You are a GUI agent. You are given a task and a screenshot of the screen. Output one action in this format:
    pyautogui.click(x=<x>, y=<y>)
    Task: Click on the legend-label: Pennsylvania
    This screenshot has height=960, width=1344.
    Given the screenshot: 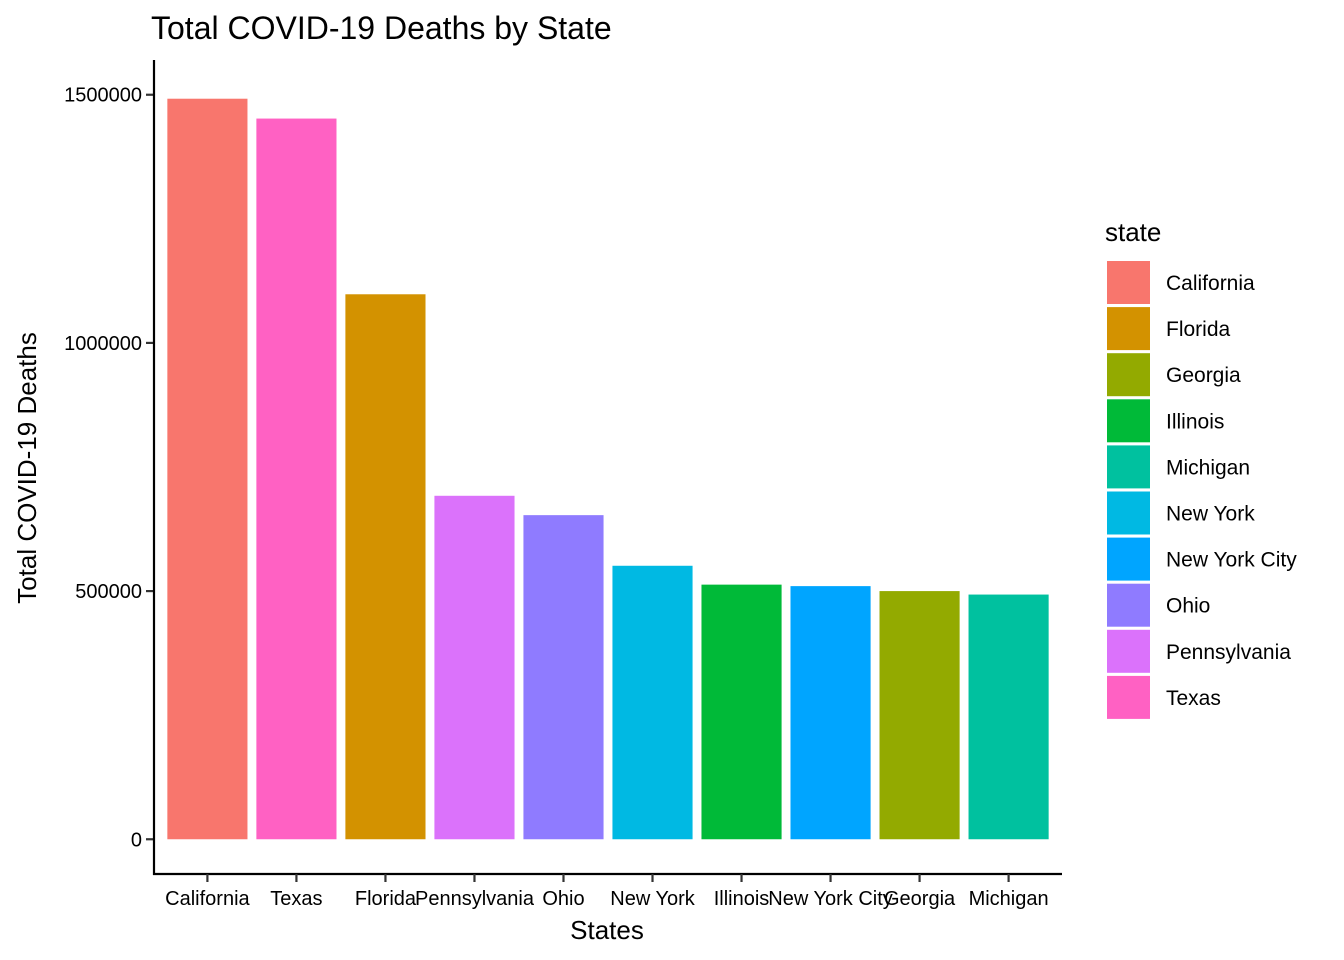 What is the action you would take?
    pyautogui.click(x=1228, y=652)
    